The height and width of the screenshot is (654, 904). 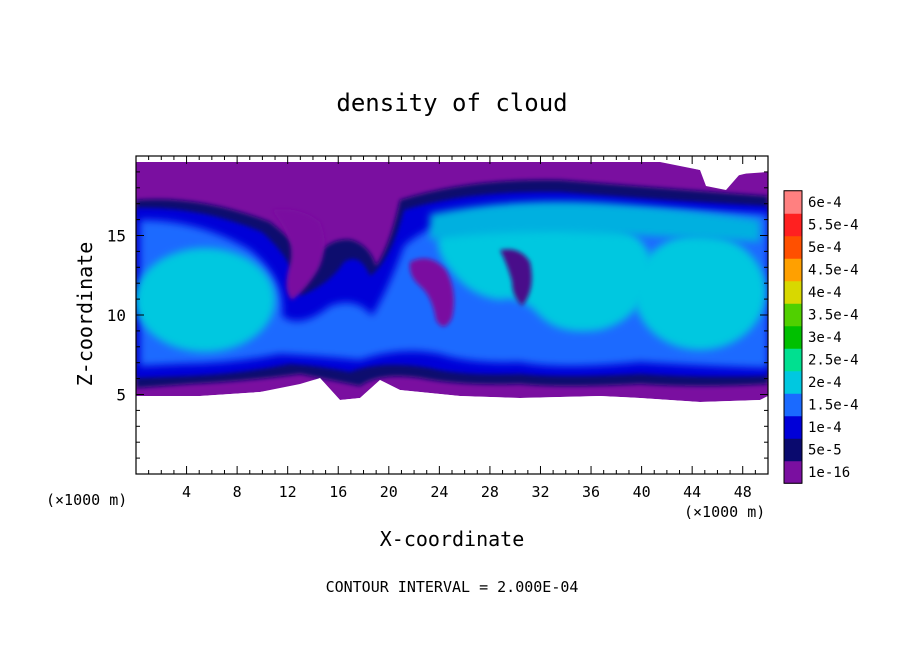 What do you see at coordinates (451, 103) in the screenshot?
I see `chart-title: density of cloud` at bounding box center [451, 103].